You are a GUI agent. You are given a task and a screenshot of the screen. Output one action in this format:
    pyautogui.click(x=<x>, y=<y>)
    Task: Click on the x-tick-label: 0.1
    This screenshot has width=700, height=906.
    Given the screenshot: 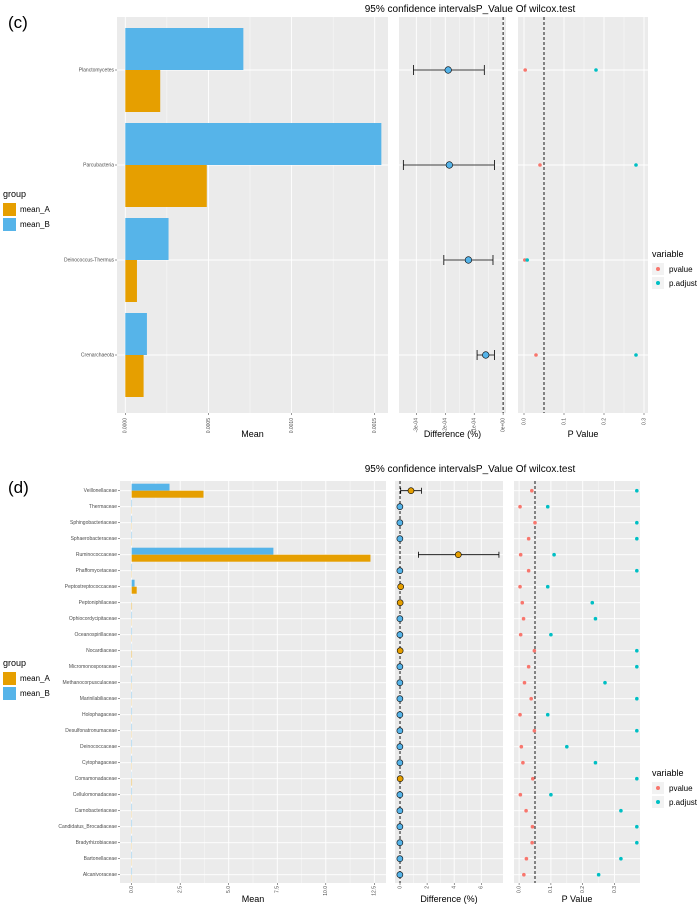 What is the action you would take?
    pyautogui.click(x=564, y=421)
    